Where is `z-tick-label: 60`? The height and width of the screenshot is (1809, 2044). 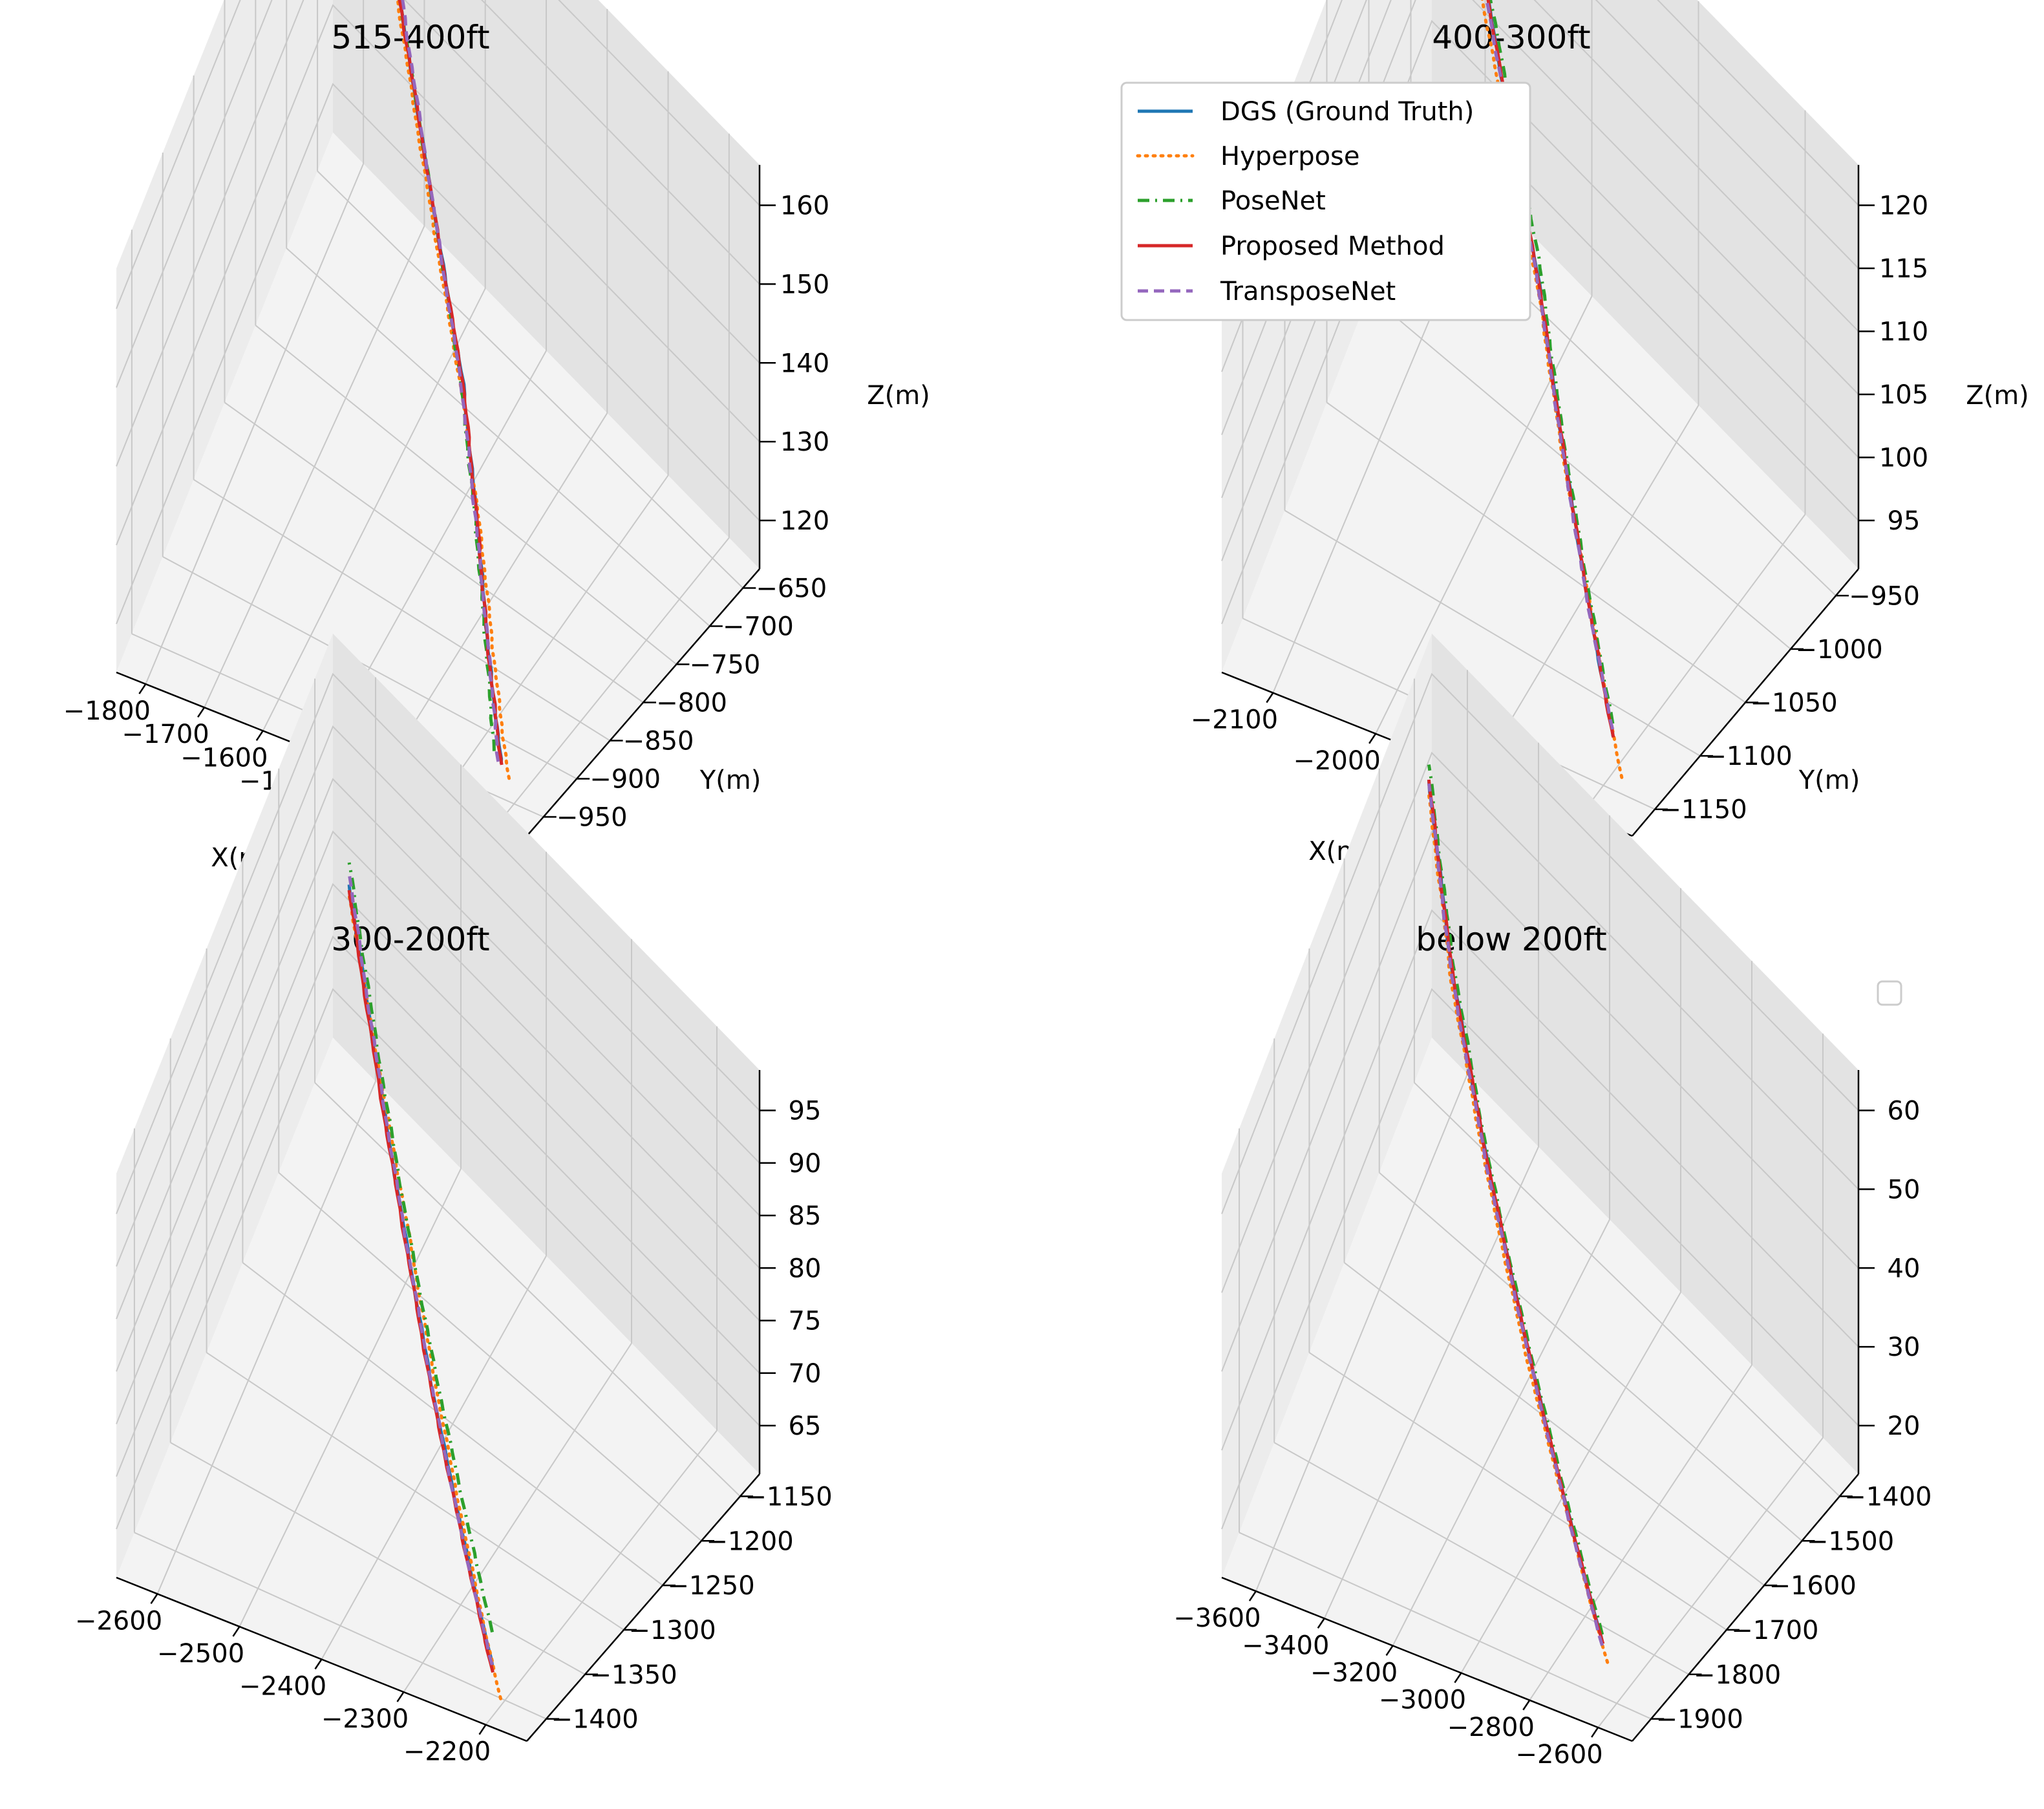
z-tick-label: 60 is located at coordinates (1904, 1111).